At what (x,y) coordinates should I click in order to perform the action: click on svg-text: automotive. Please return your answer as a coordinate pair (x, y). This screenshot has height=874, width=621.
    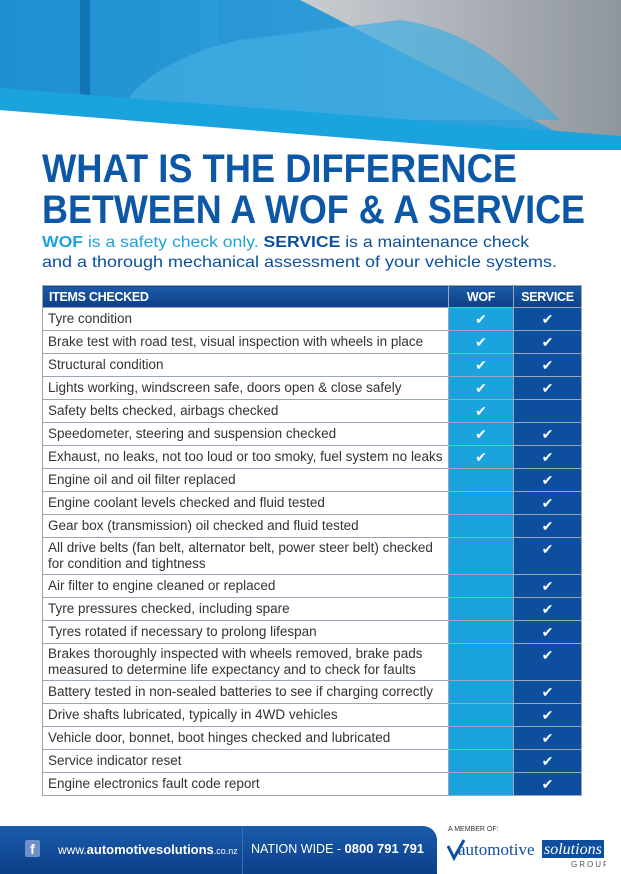
    Looking at the image, I should click on (496, 849).